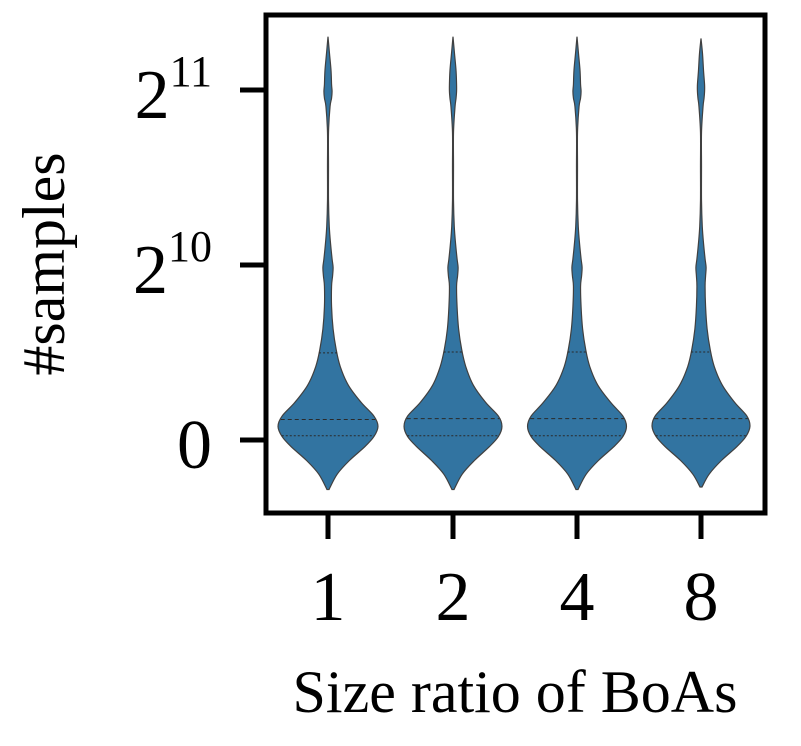 Image resolution: width=801 pixels, height=746 pixels. Describe the element at coordinates (328, 597) in the screenshot. I see `x-tick-label: 1` at that location.